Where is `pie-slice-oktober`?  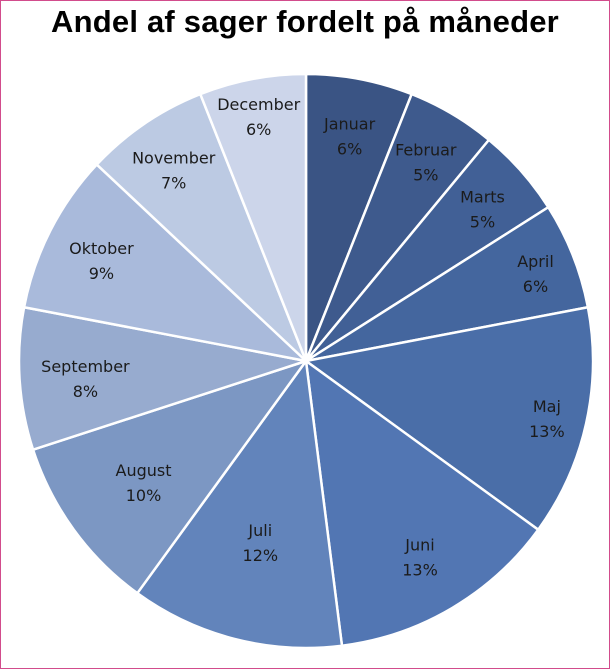
pie-slice-oktober is located at coordinates (166, 263).